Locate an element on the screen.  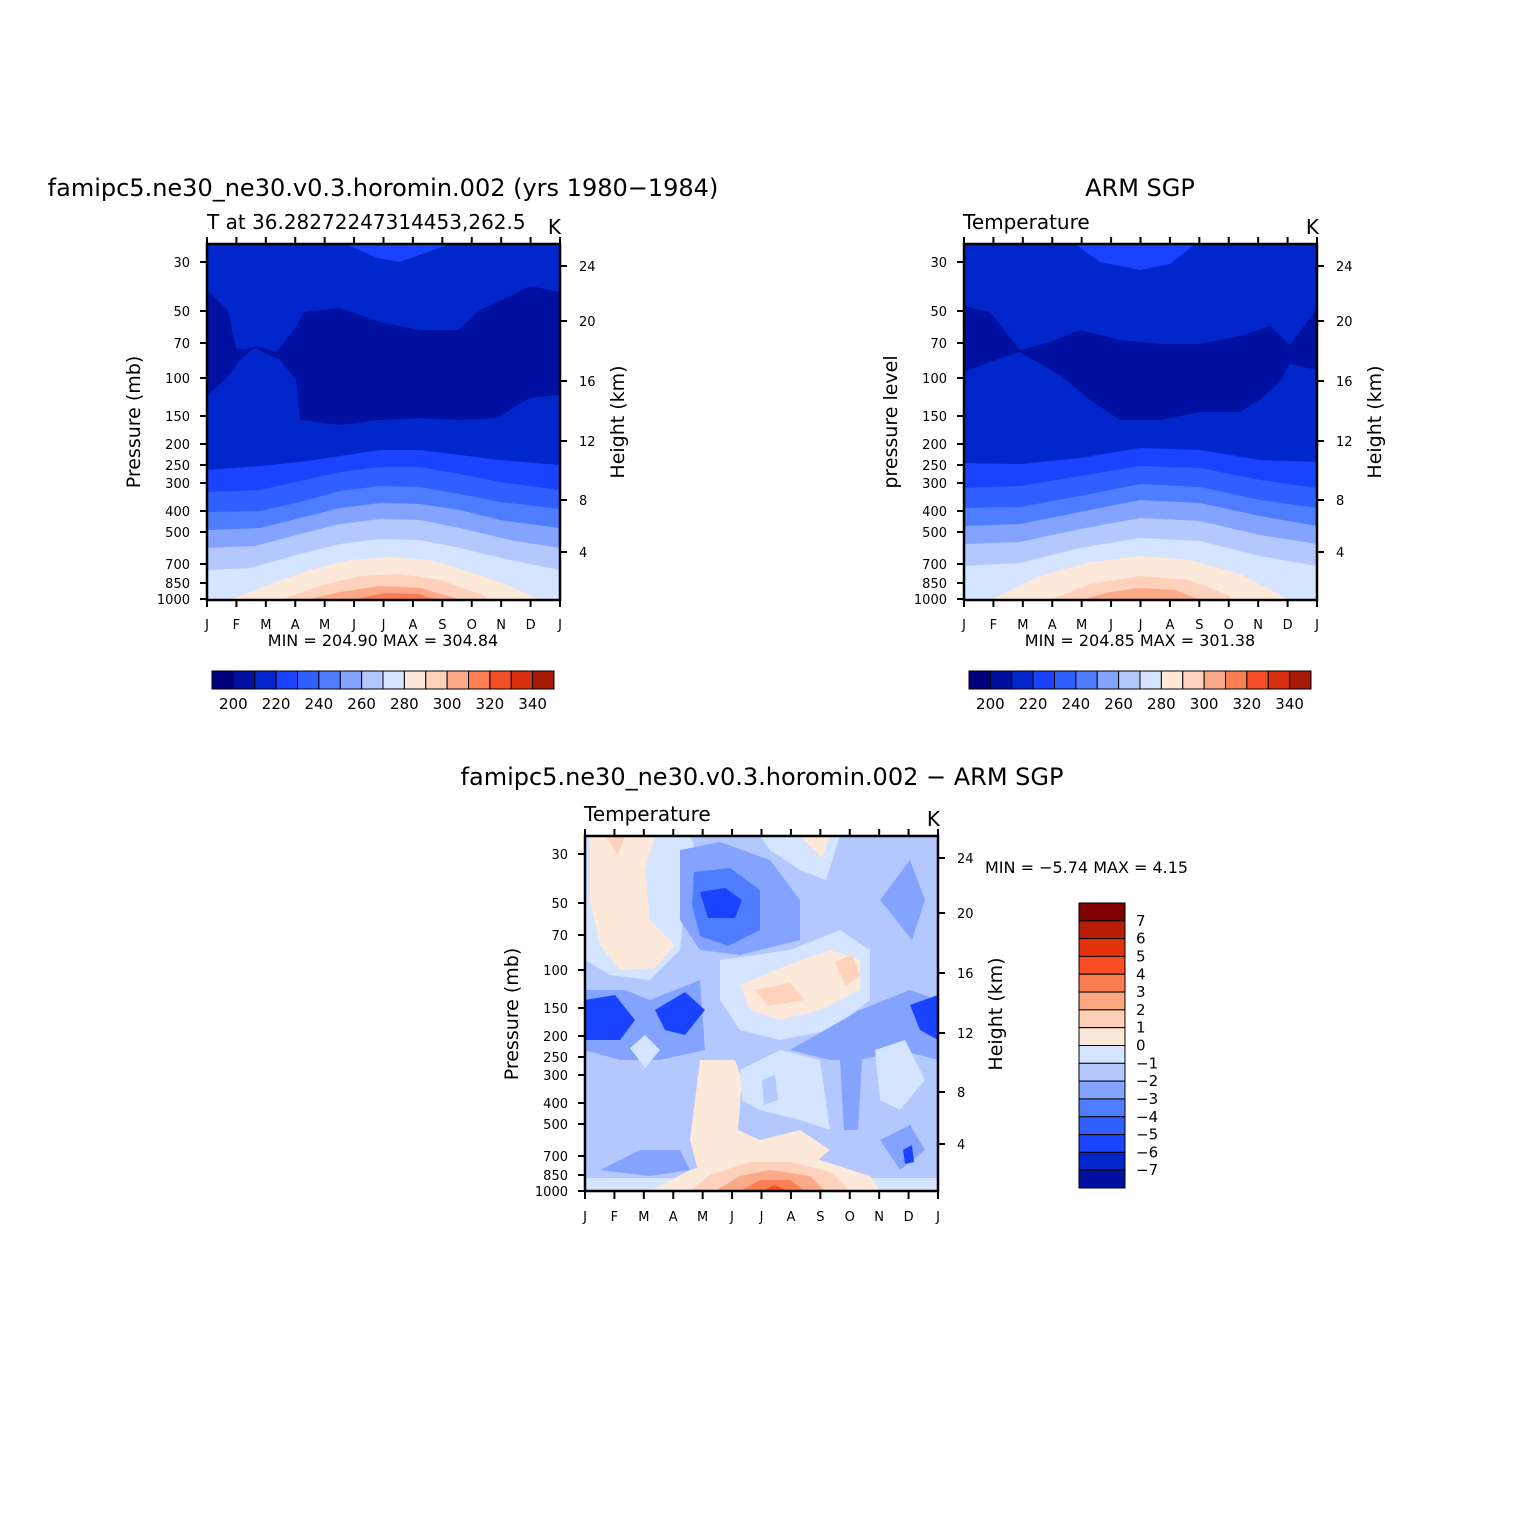
panel-model-ylabel-right: Height (km) is located at coordinates (618, 421).